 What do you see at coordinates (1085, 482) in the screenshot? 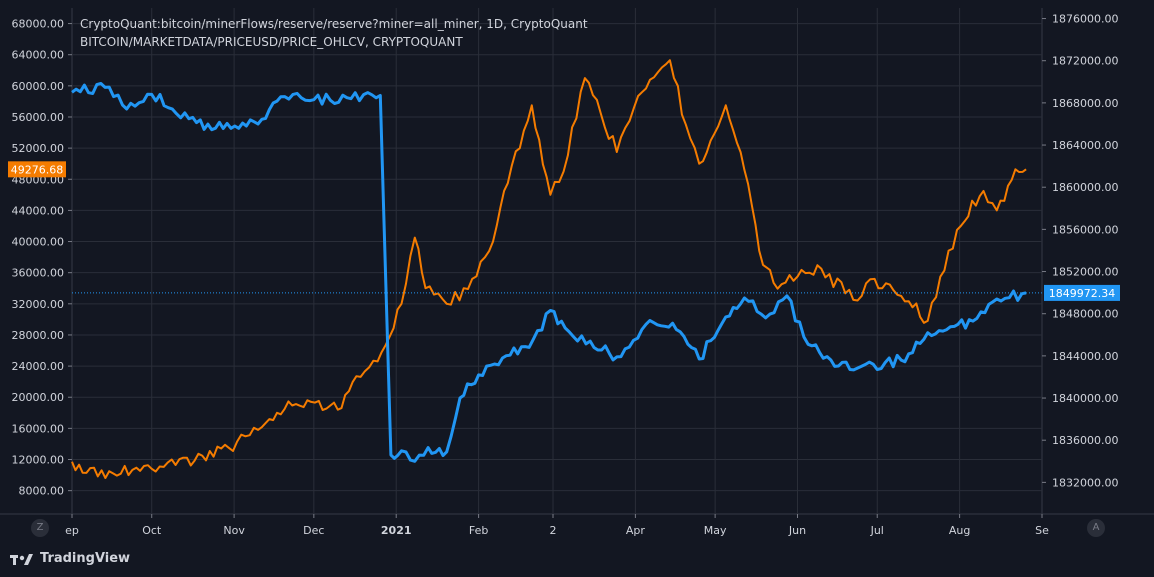
I see `right-tick-label: 1832000.00` at bounding box center [1085, 482].